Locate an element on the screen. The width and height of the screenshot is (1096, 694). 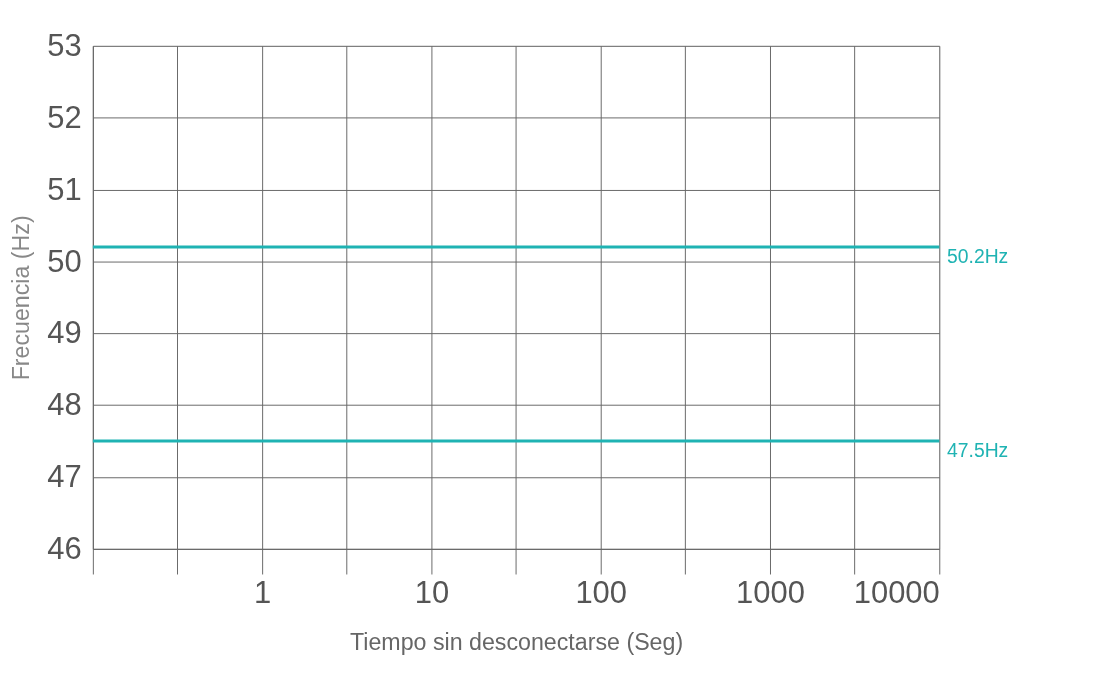
x-tick-label: 1 is located at coordinates (263, 592).